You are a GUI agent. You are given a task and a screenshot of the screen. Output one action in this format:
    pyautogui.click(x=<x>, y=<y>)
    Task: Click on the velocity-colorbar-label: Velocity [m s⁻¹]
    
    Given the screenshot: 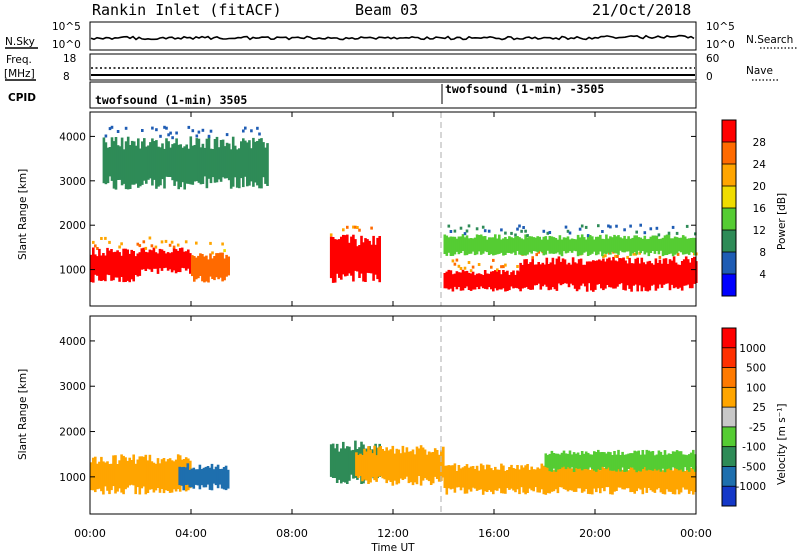 What is the action you would take?
    pyautogui.click(x=782, y=444)
    